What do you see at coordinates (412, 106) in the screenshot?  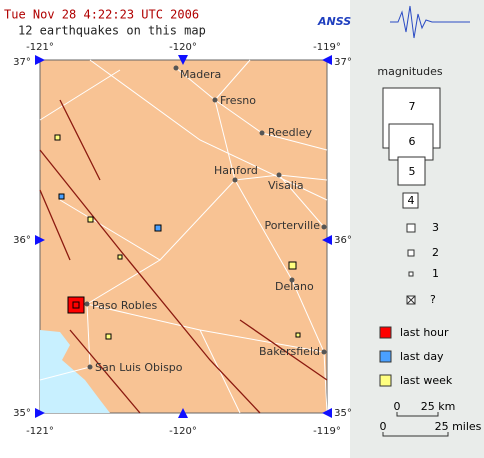 I see `mag-label: 7` at bounding box center [412, 106].